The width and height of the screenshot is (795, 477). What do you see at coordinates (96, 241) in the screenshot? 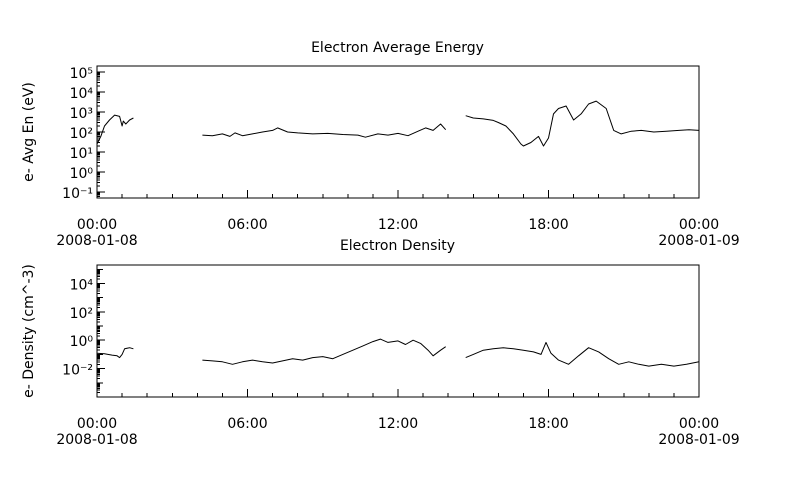
I see `energy-x-date-label: 2008-01-08` at bounding box center [96, 241].